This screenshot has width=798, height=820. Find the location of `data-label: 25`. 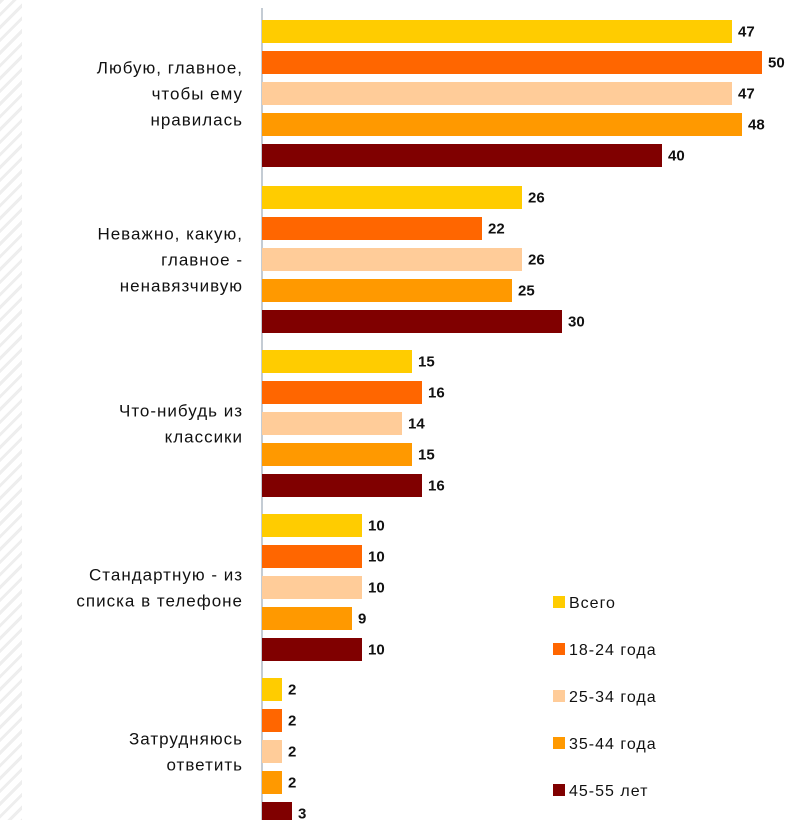

data-label: 25 is located at coordinates (526, 291).